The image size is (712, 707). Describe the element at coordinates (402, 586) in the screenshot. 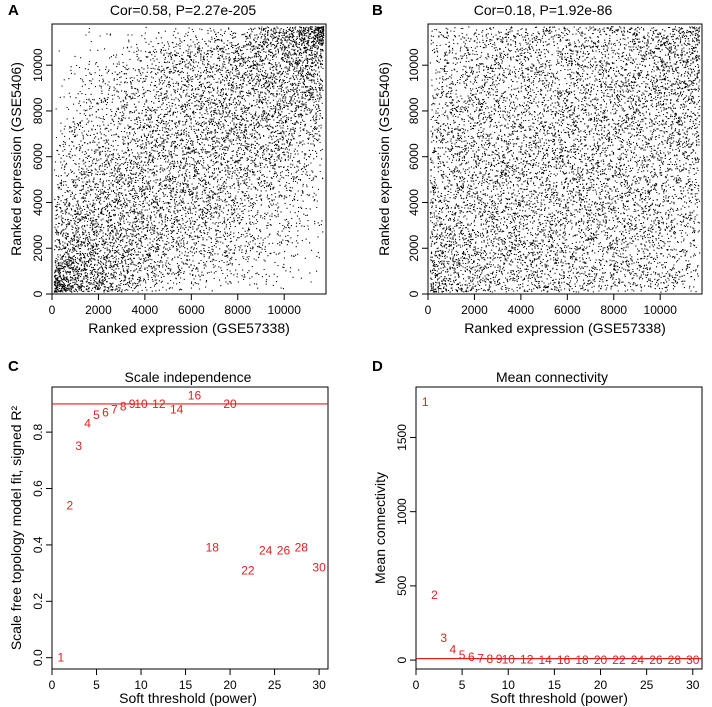

I see `y-tick-label: 500` at that location.